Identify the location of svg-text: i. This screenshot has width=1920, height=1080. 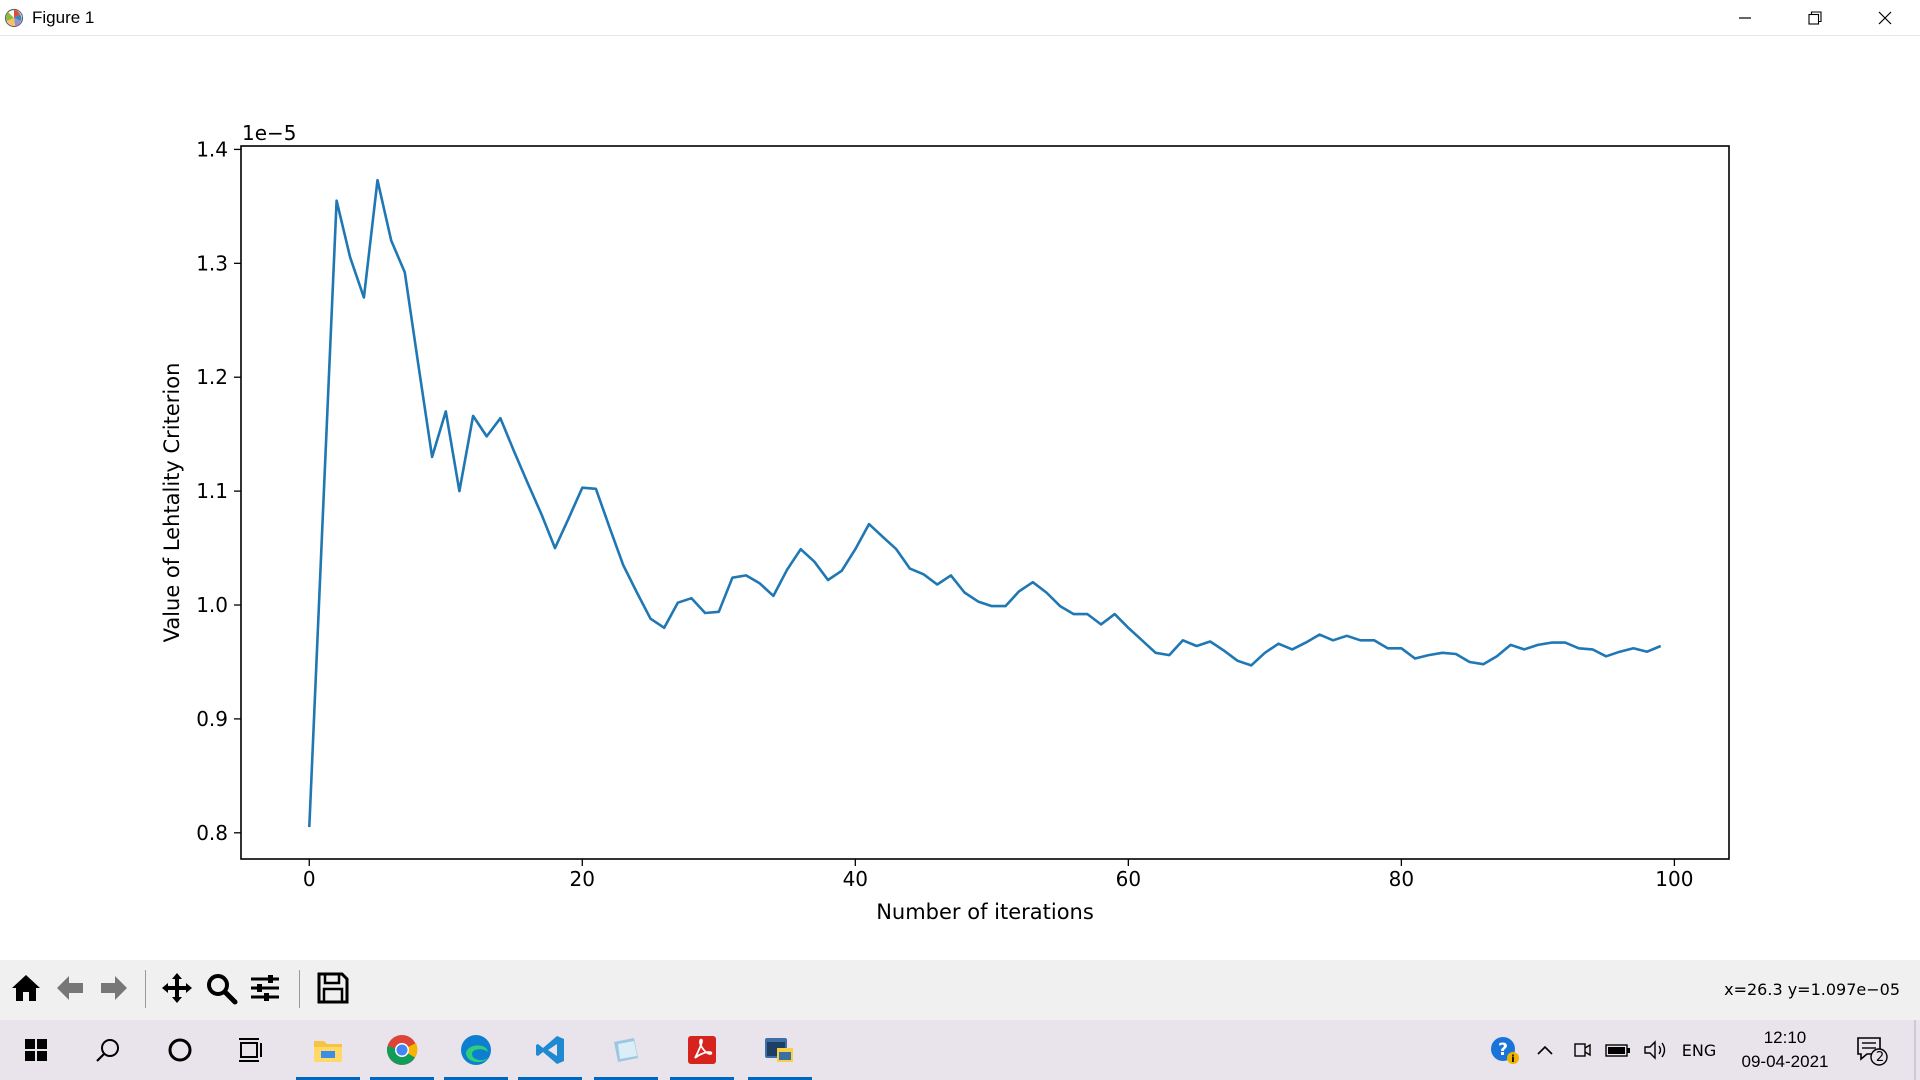
(1512, 1059).